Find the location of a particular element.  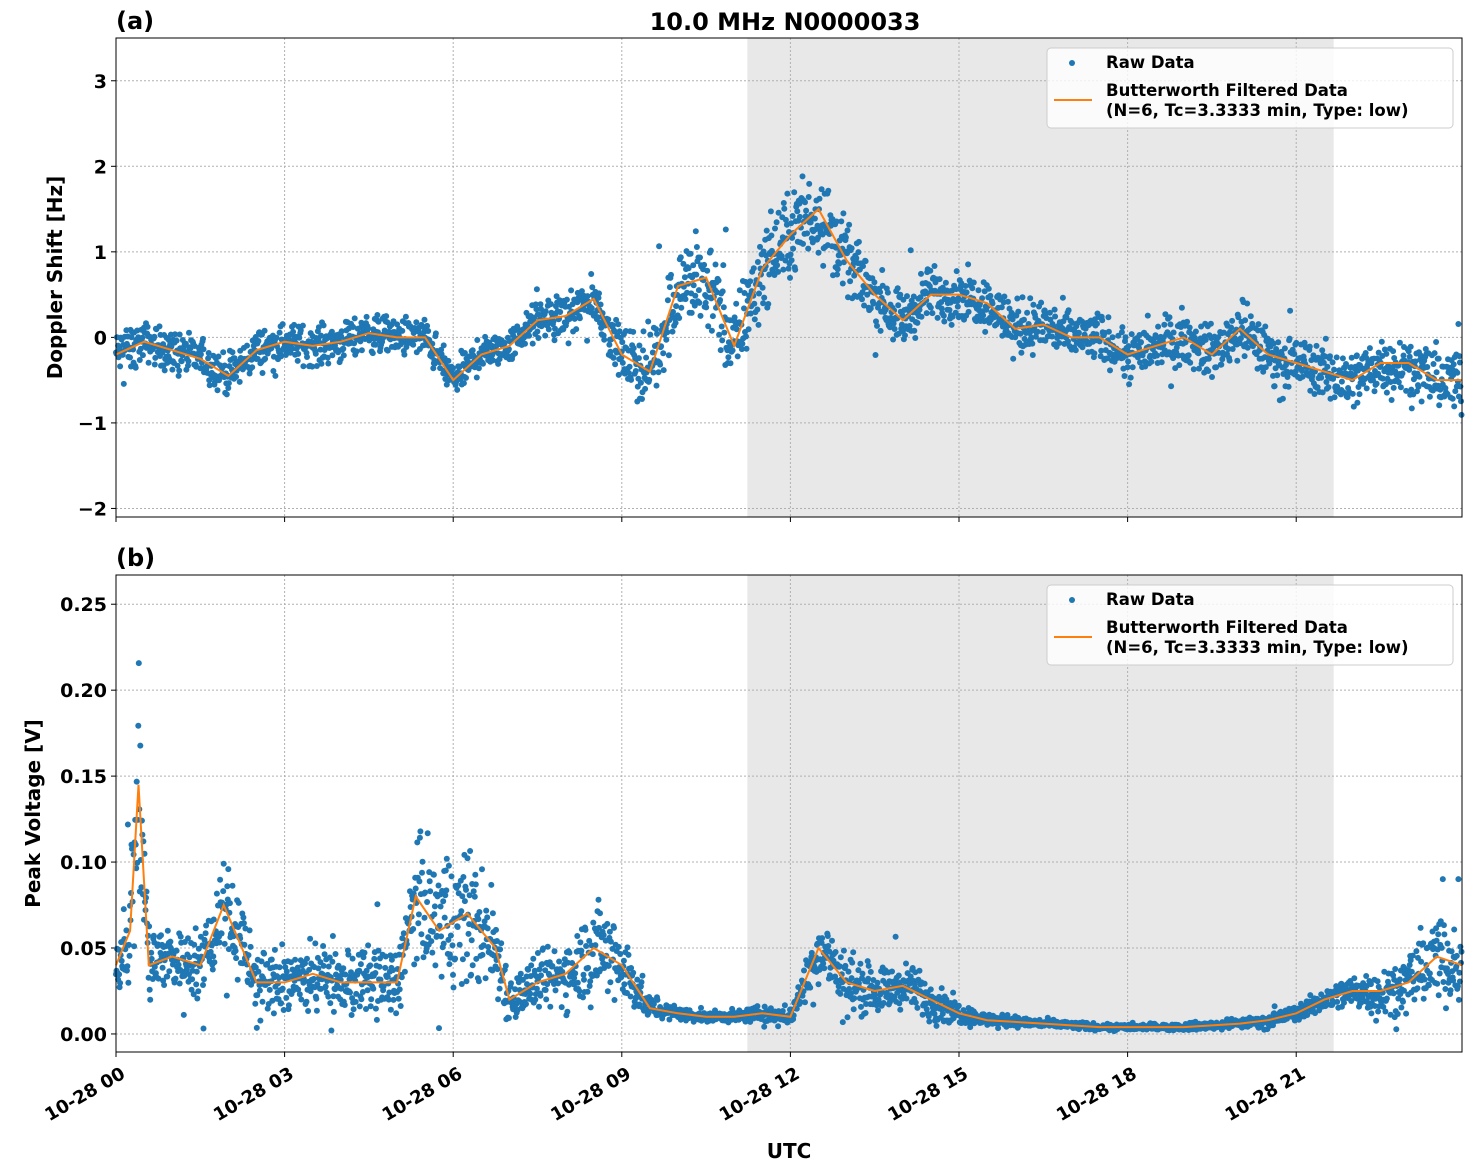

x-tick-label: 10-28 15 is located at coordinates (927, 1094).